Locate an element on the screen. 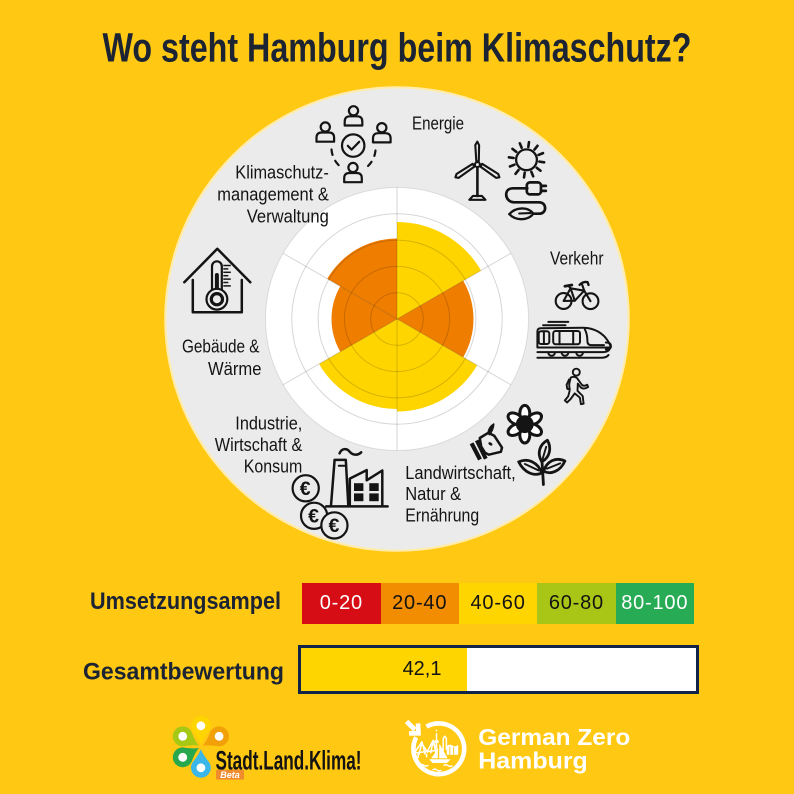 Image resolution: width=794 pixels, height=794 pixels. svg-text: Beta is located at coordinates (230, 775).